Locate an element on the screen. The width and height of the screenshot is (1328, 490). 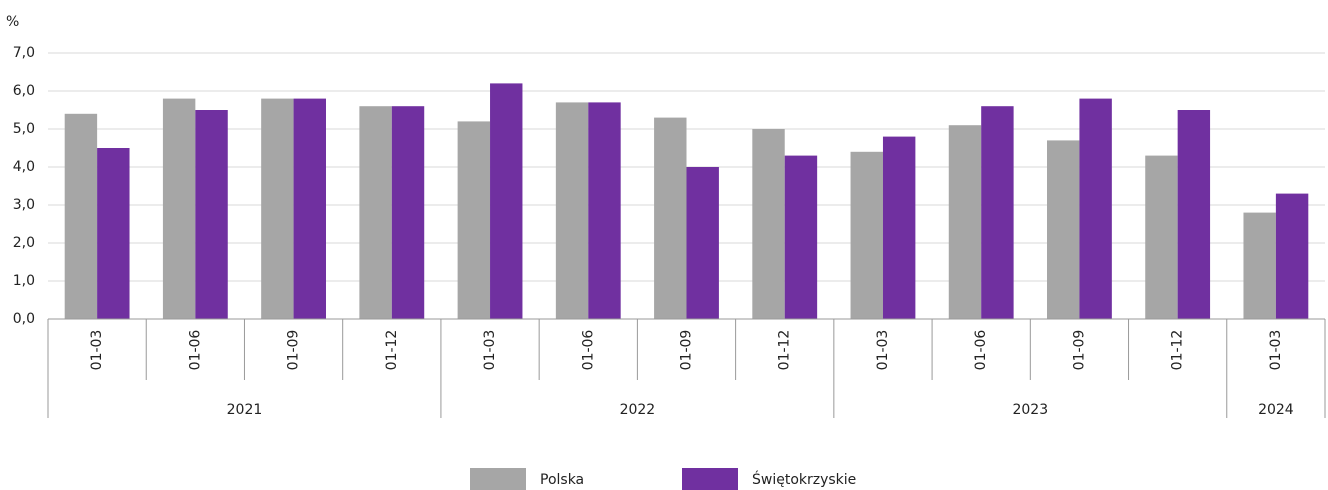
group-label: 2022 is located at coordinates (638, 410).